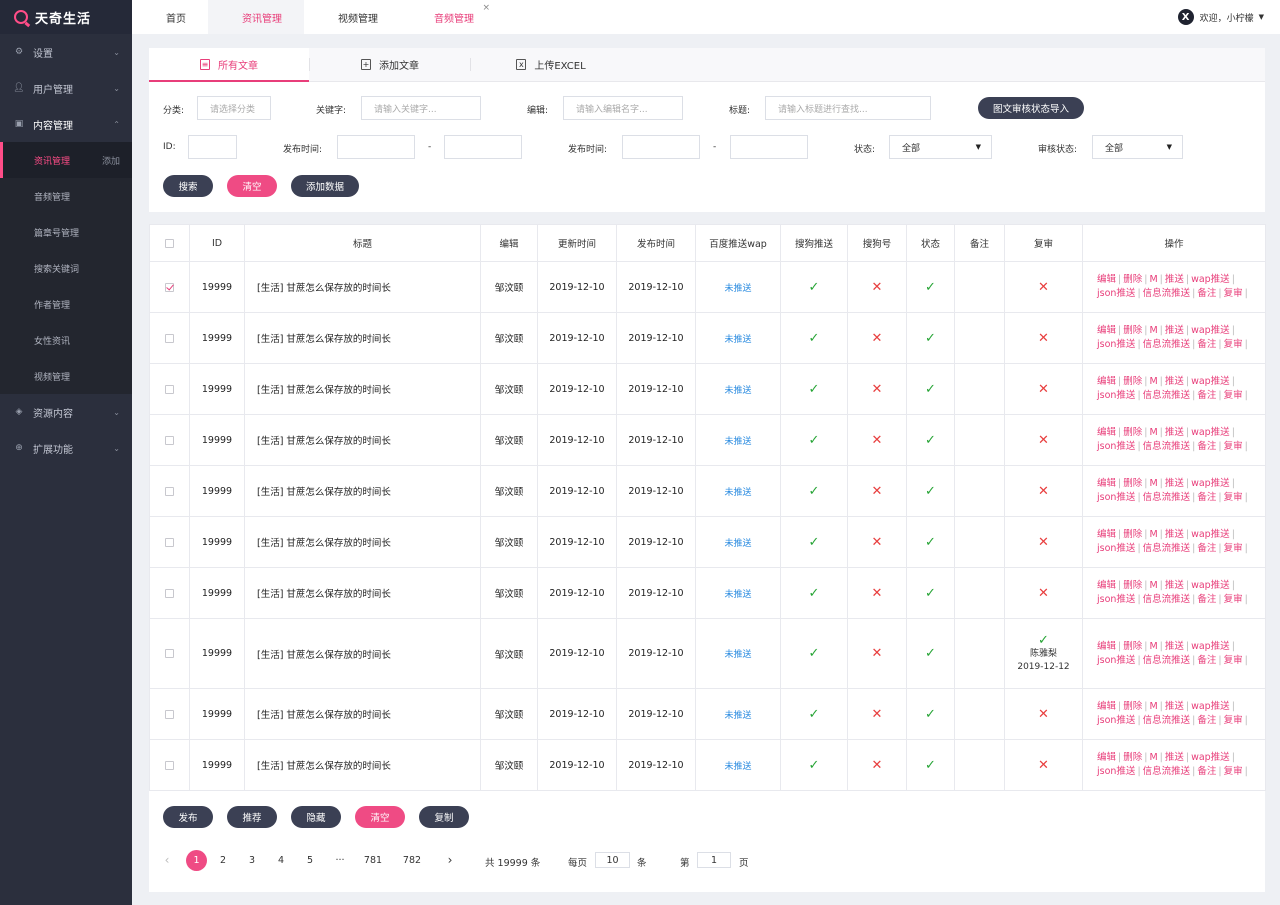  Describe the element at coordinates (229, 65) in the screenshot. I see `subtab-all-articles: ≡ 所有文章` at that location.